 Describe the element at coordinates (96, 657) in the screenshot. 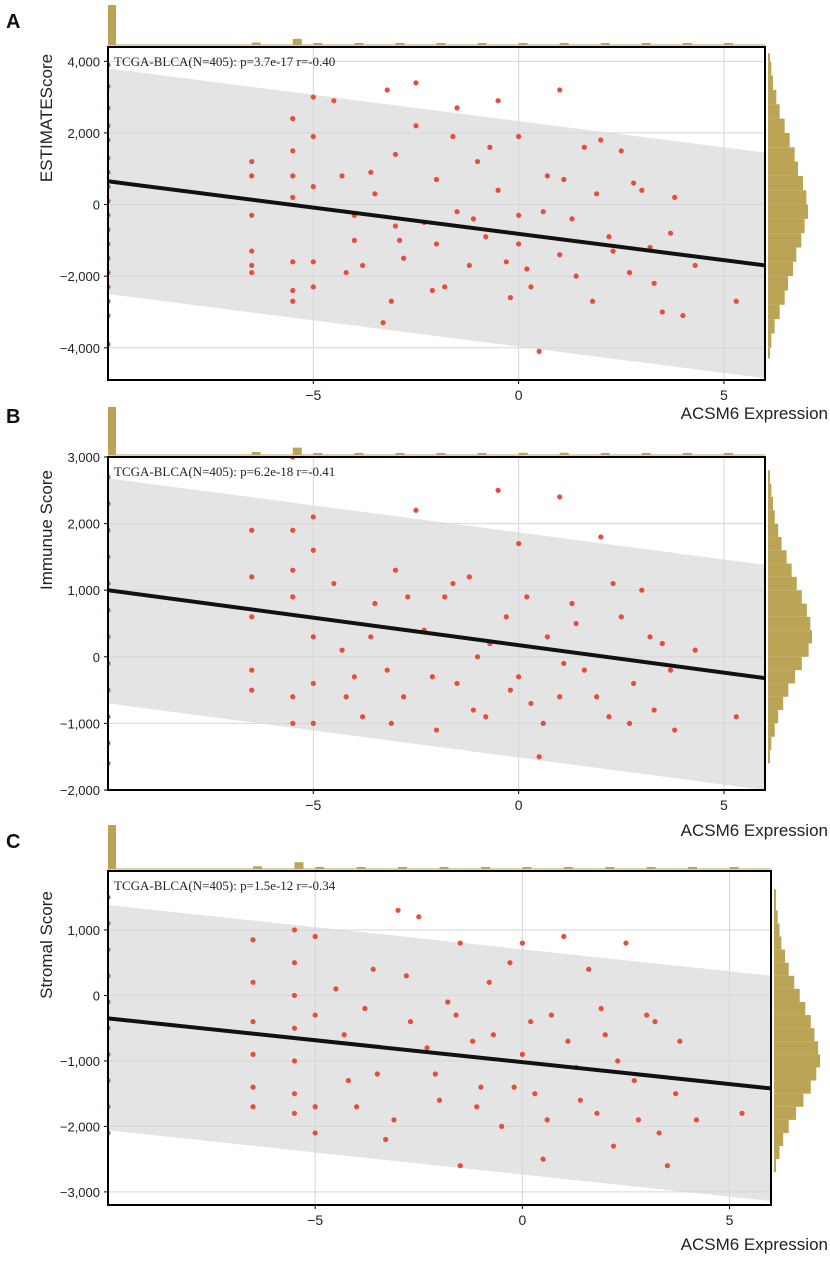

I see `y-tick-label: 0` at that location.